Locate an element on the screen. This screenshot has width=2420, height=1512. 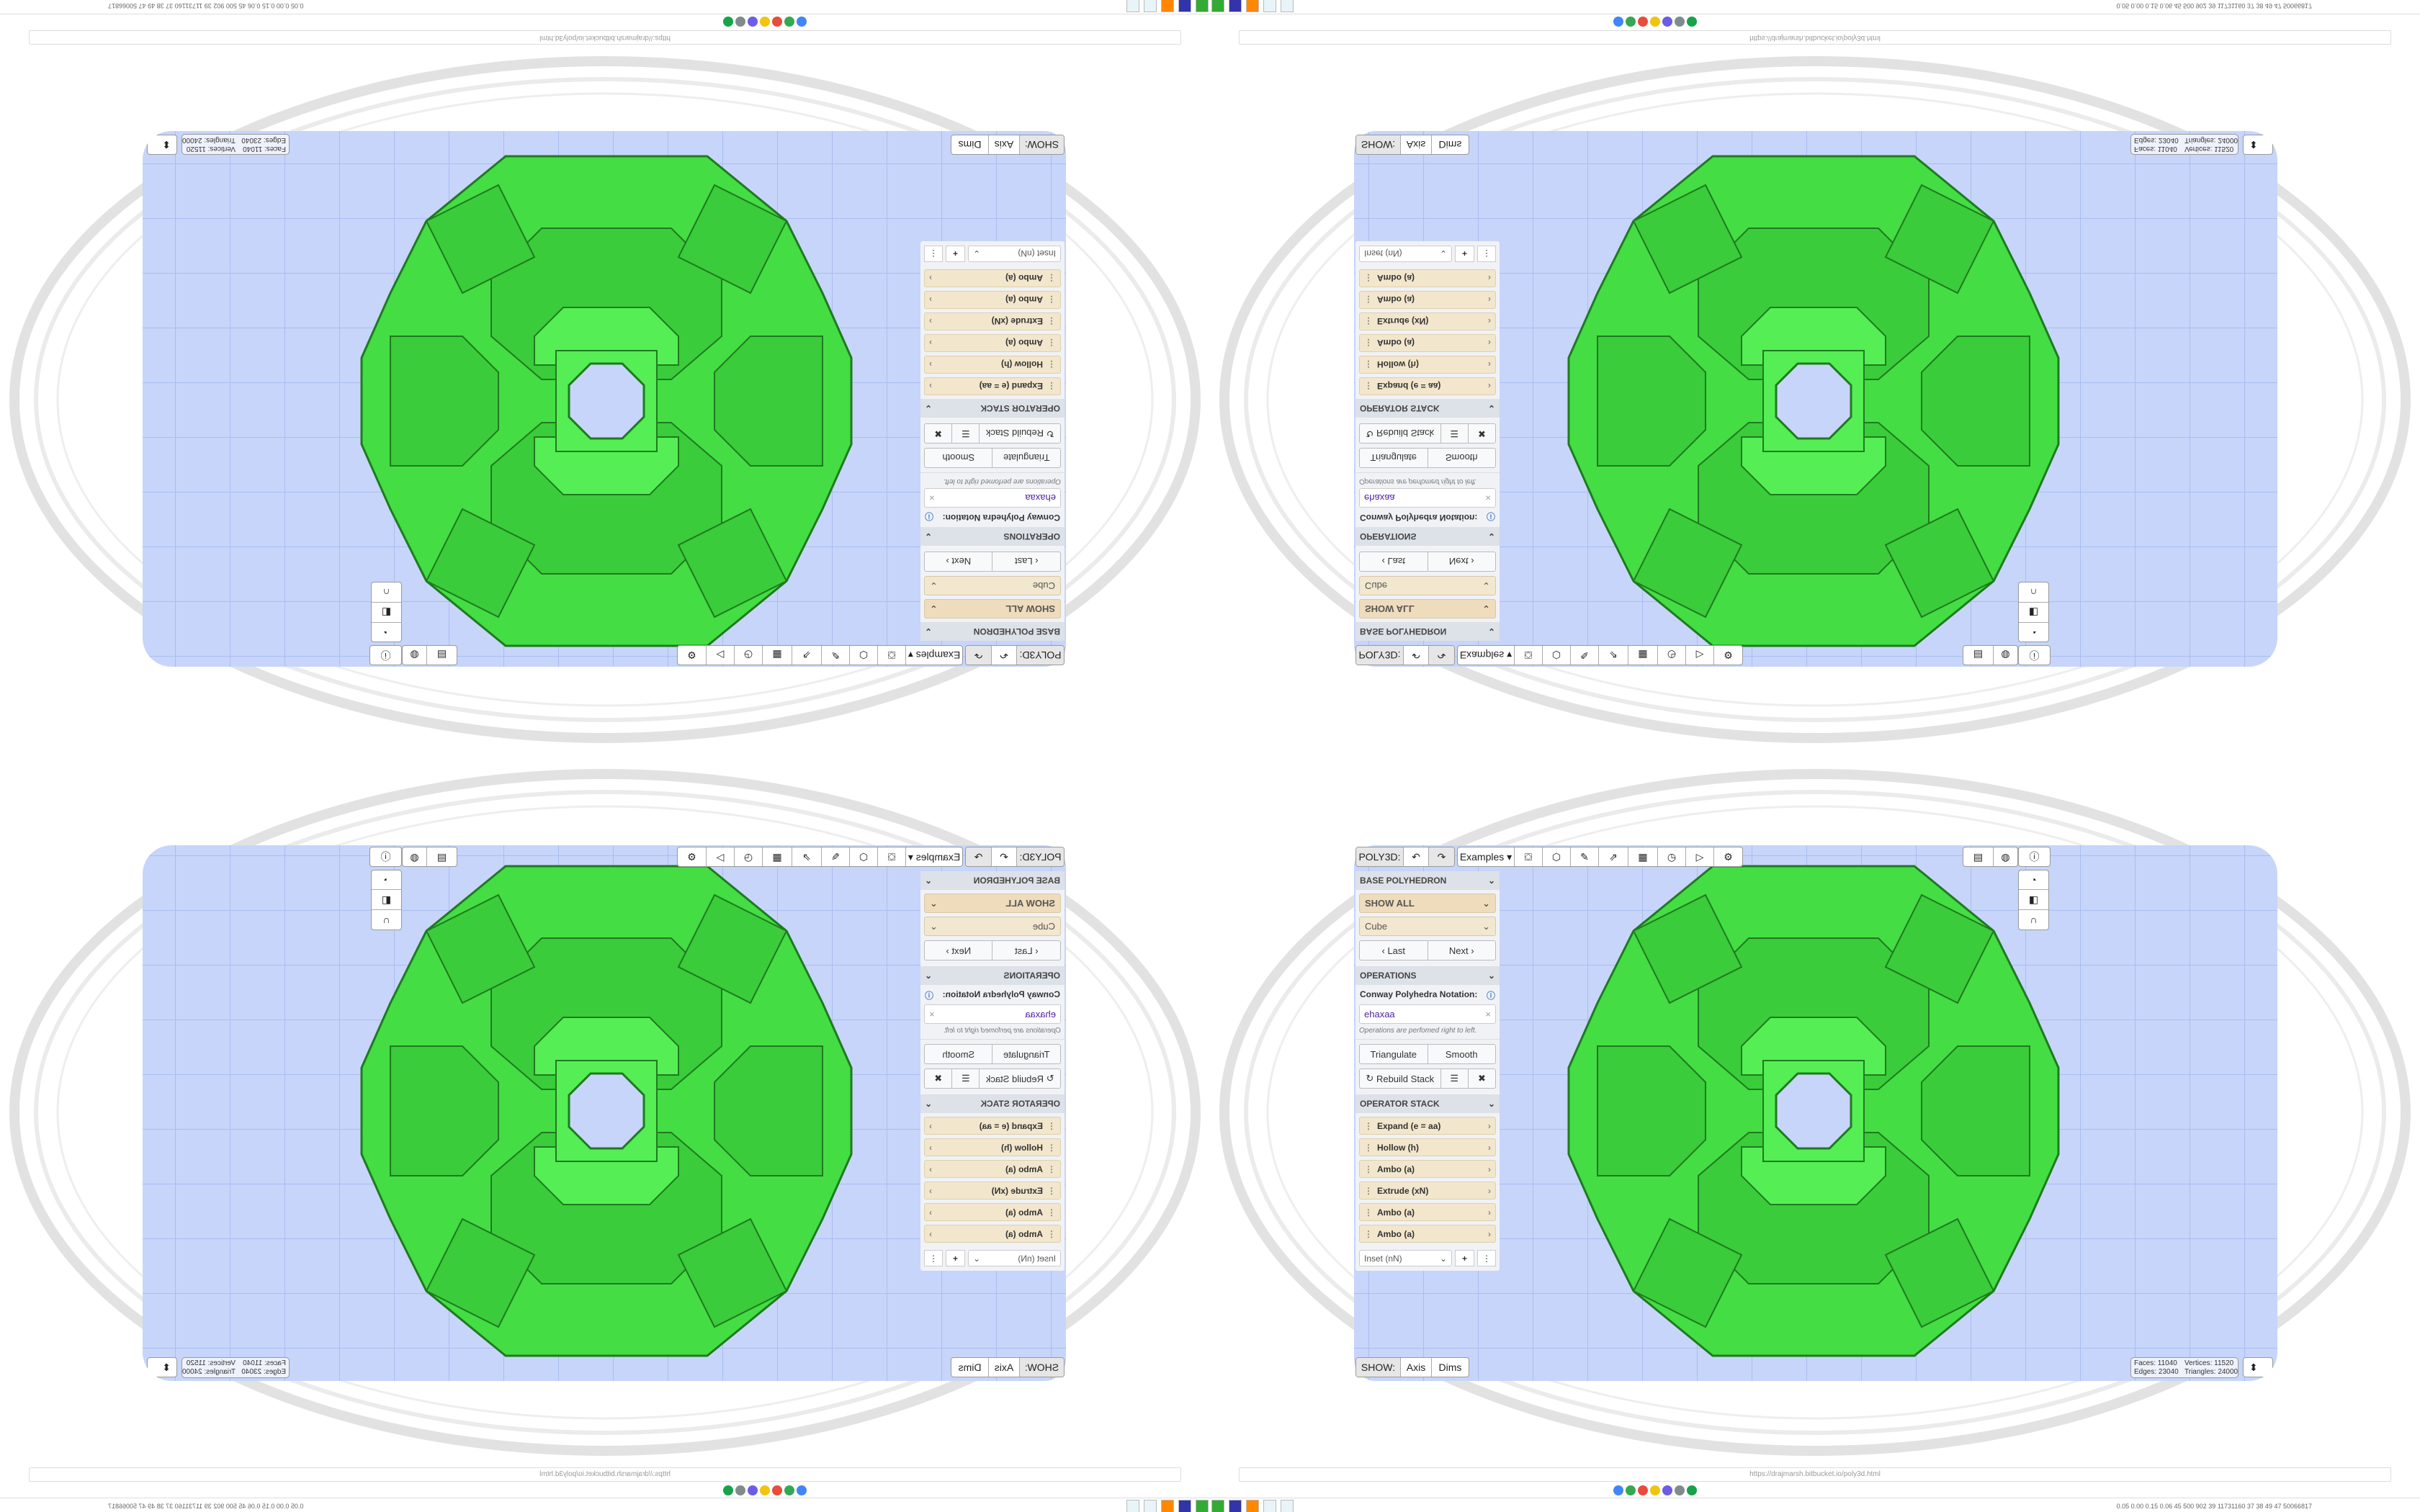
operator-stack-header: OPERATOR STACK ⌄ is located at coordinates (992, 1103).